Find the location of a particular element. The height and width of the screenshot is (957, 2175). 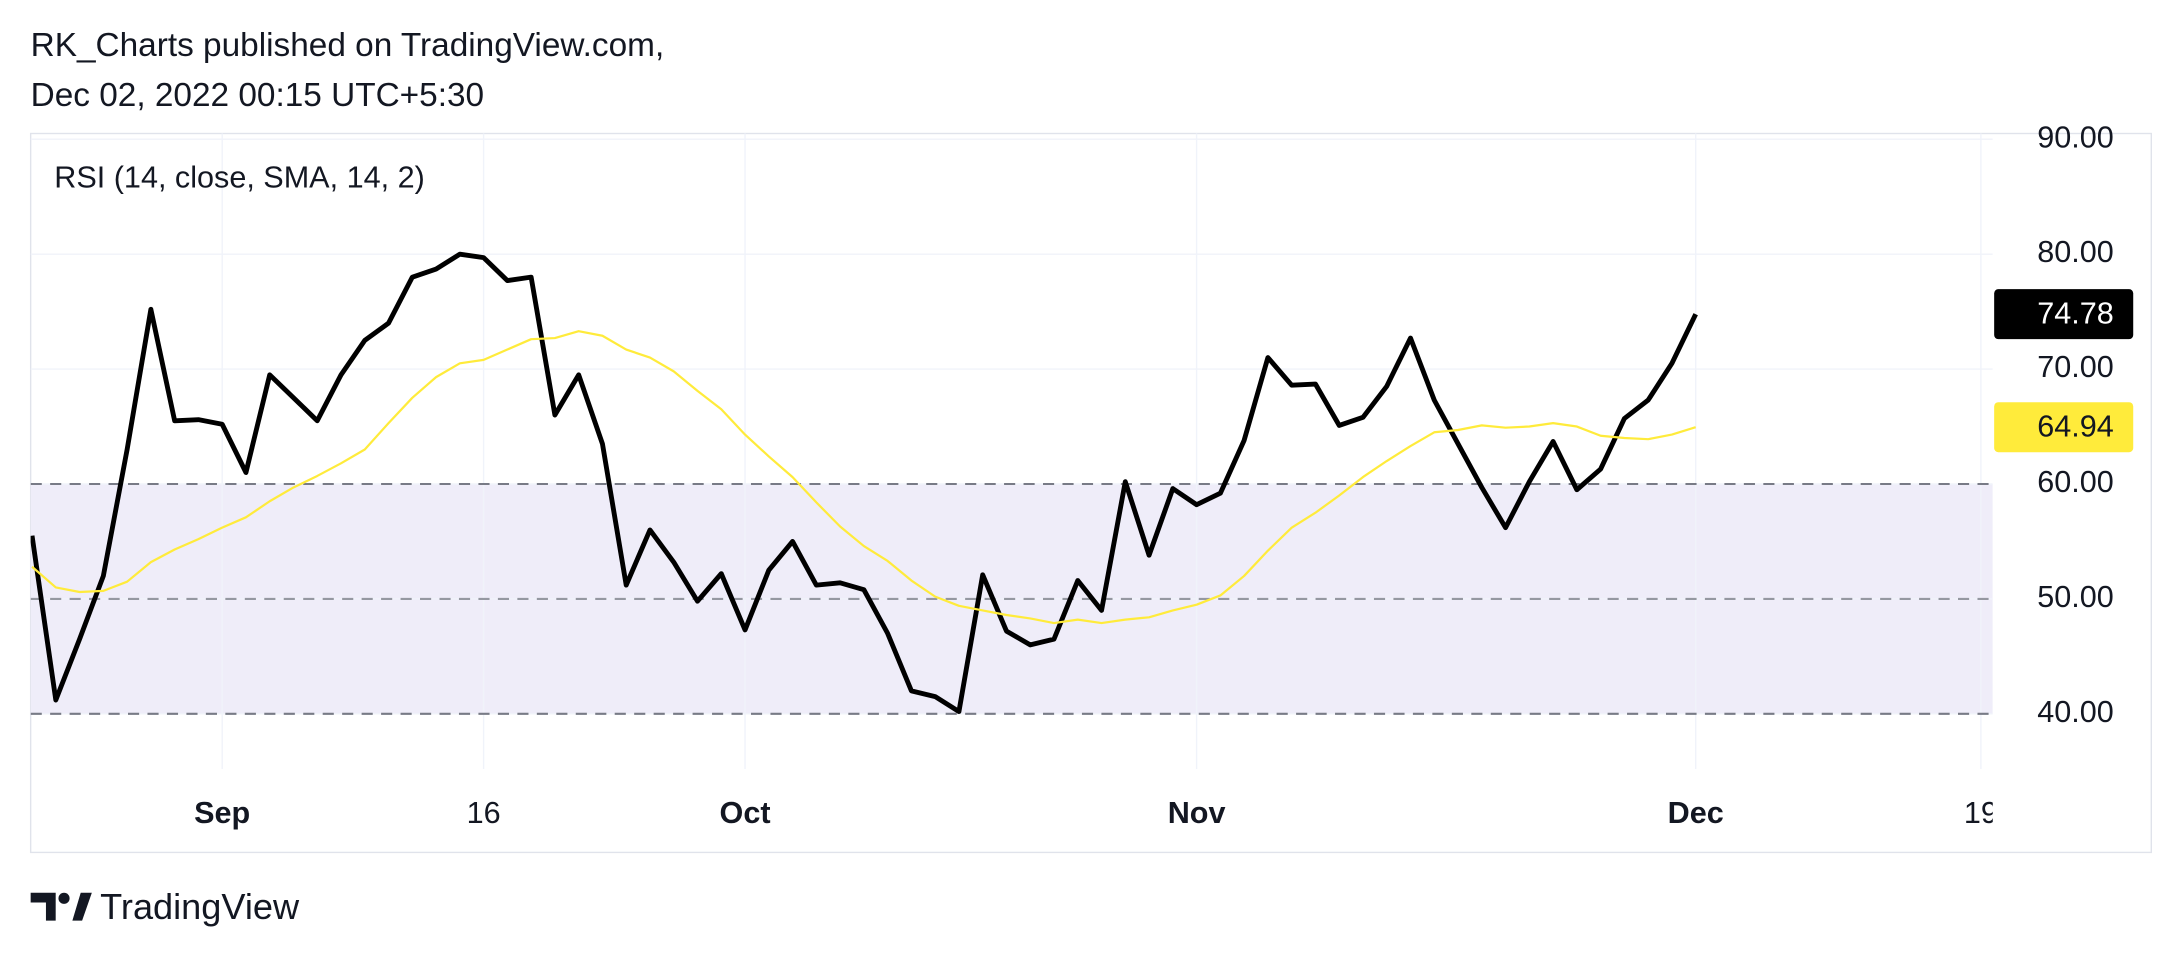

publish-date: Dec 02, 2022 00:15 UTC+5:30 is located at coordinates (257, 95).